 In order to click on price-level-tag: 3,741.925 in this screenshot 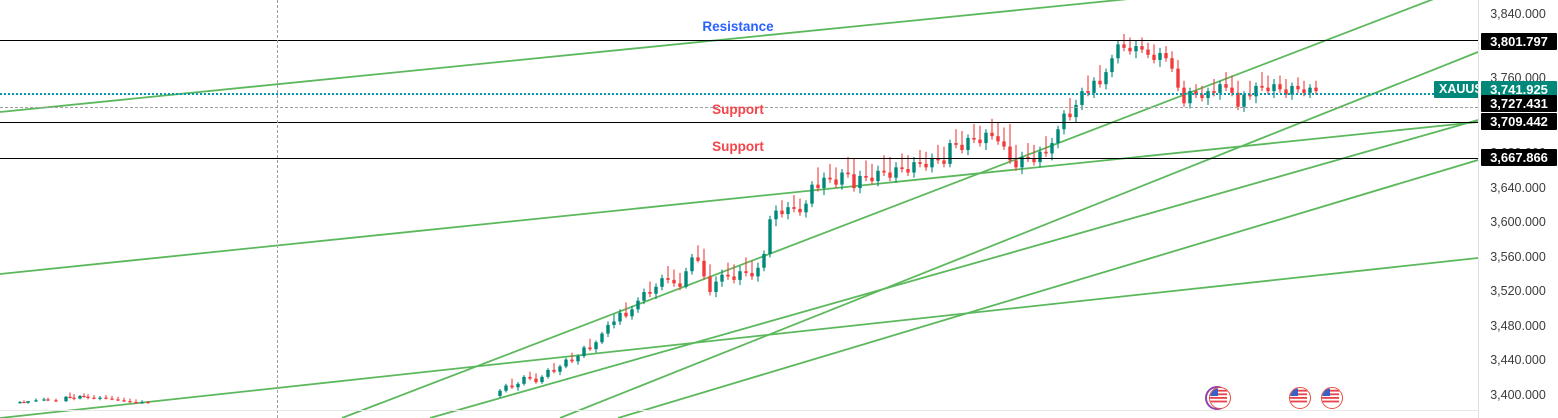, I will do `click(1519, 89)`.